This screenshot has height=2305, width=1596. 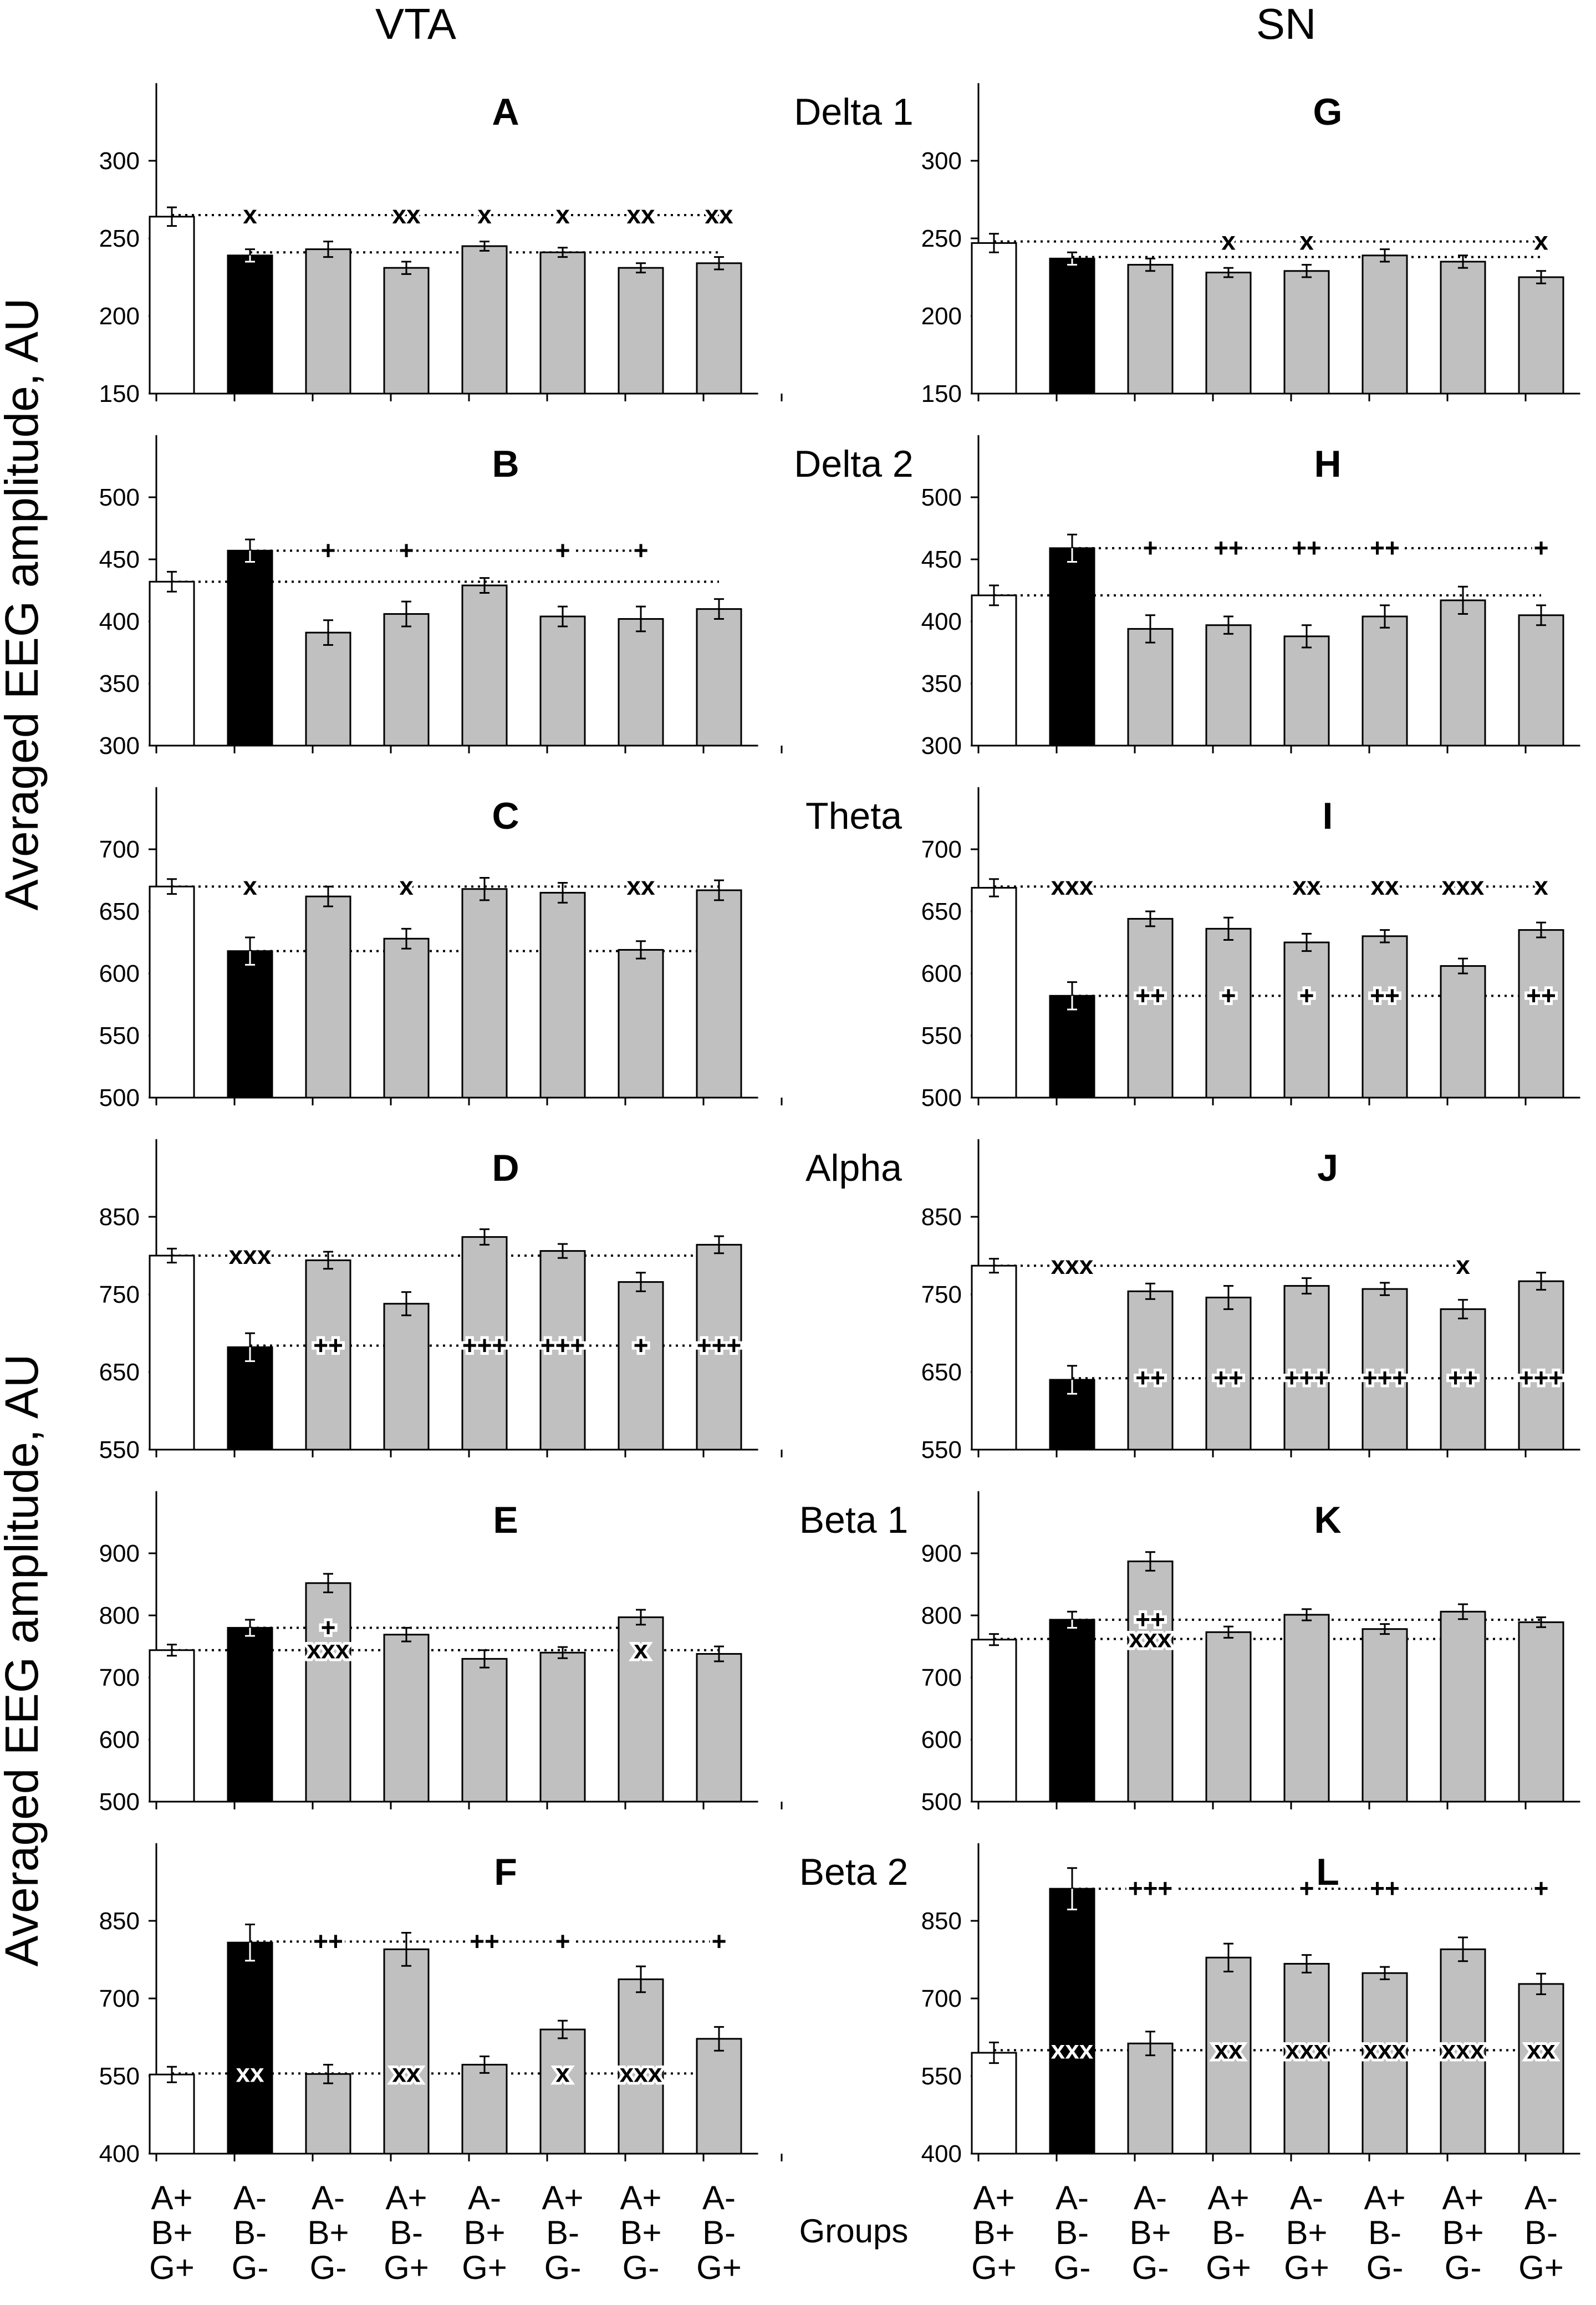 I want to click on y-tick-label: 400, so click(x=941, y=2154).